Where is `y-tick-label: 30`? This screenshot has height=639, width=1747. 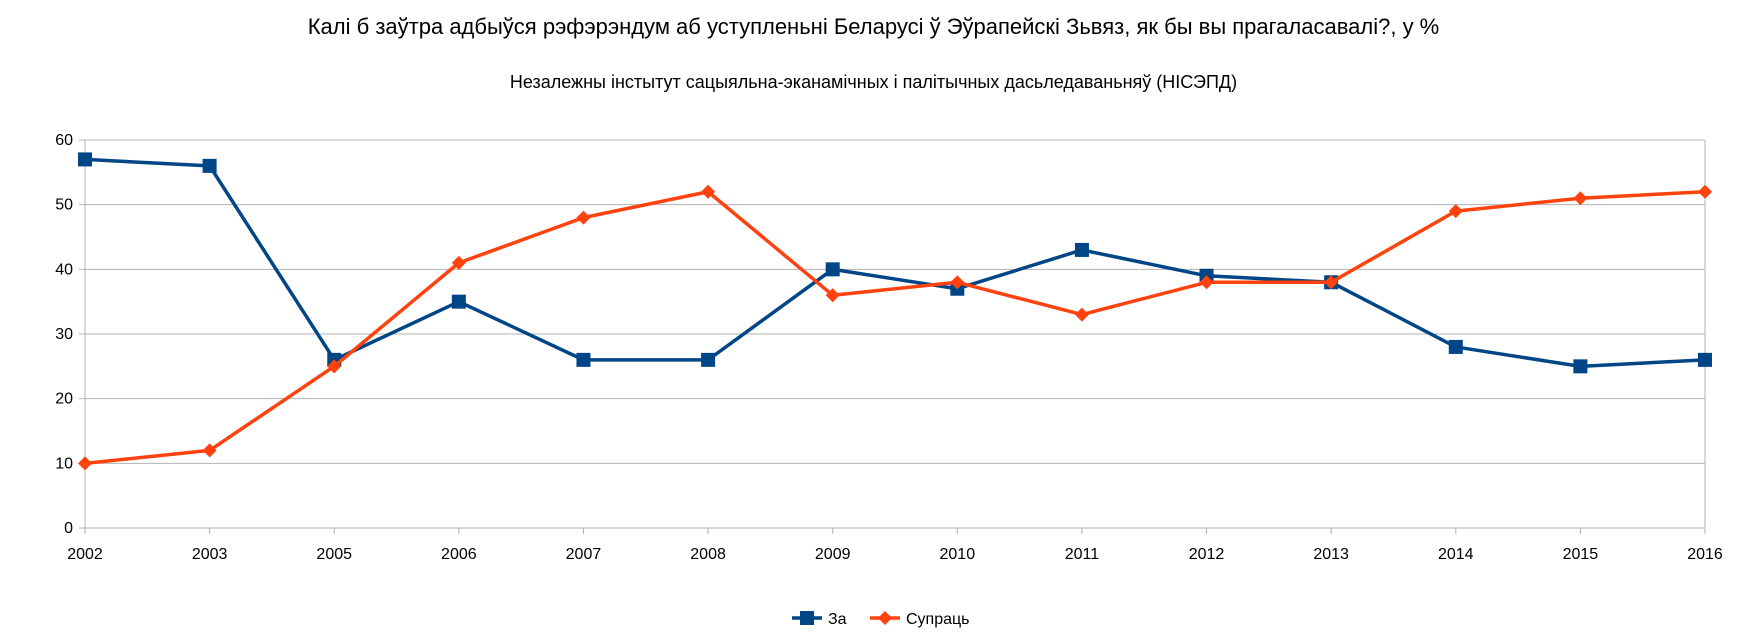
y-tick-label: 30 is located at coordinates (64, 334).